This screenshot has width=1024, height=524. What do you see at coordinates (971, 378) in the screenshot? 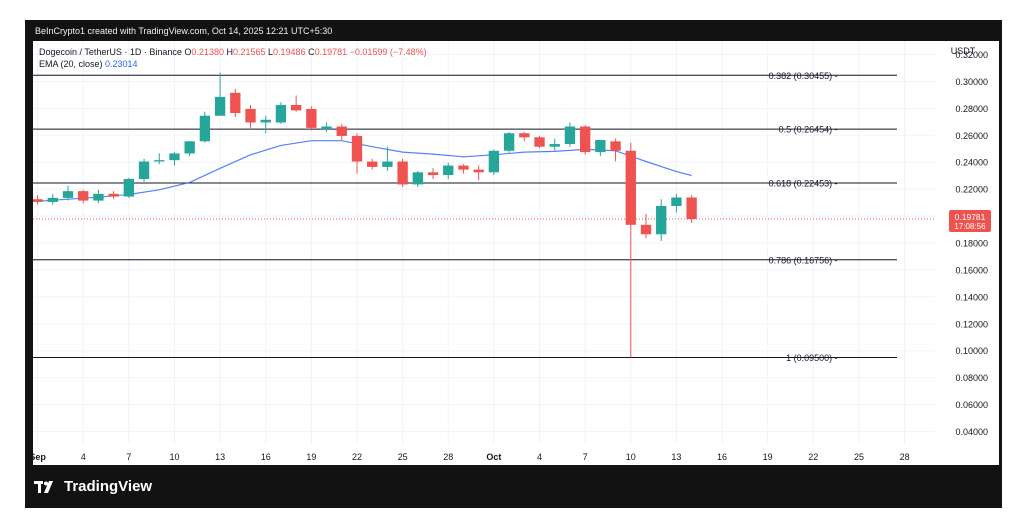
I see `y-tick-label: 0.08000` at bounding box center [971, 378].